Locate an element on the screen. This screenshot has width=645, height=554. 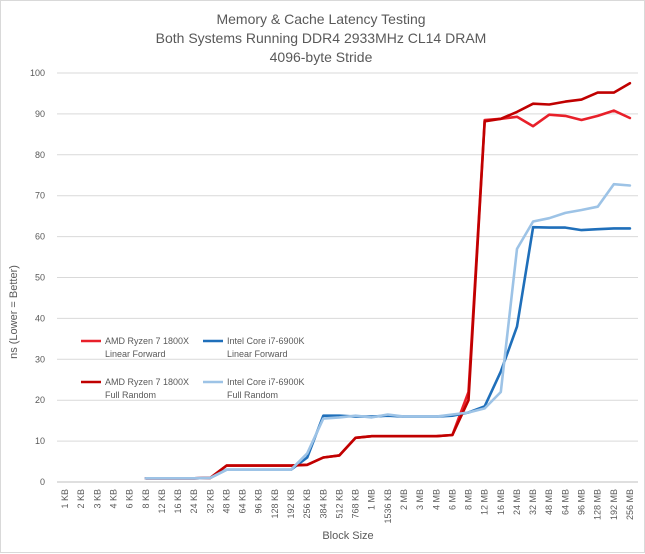
x-tick-label: 128 MB is located at coordinates (598, 504).